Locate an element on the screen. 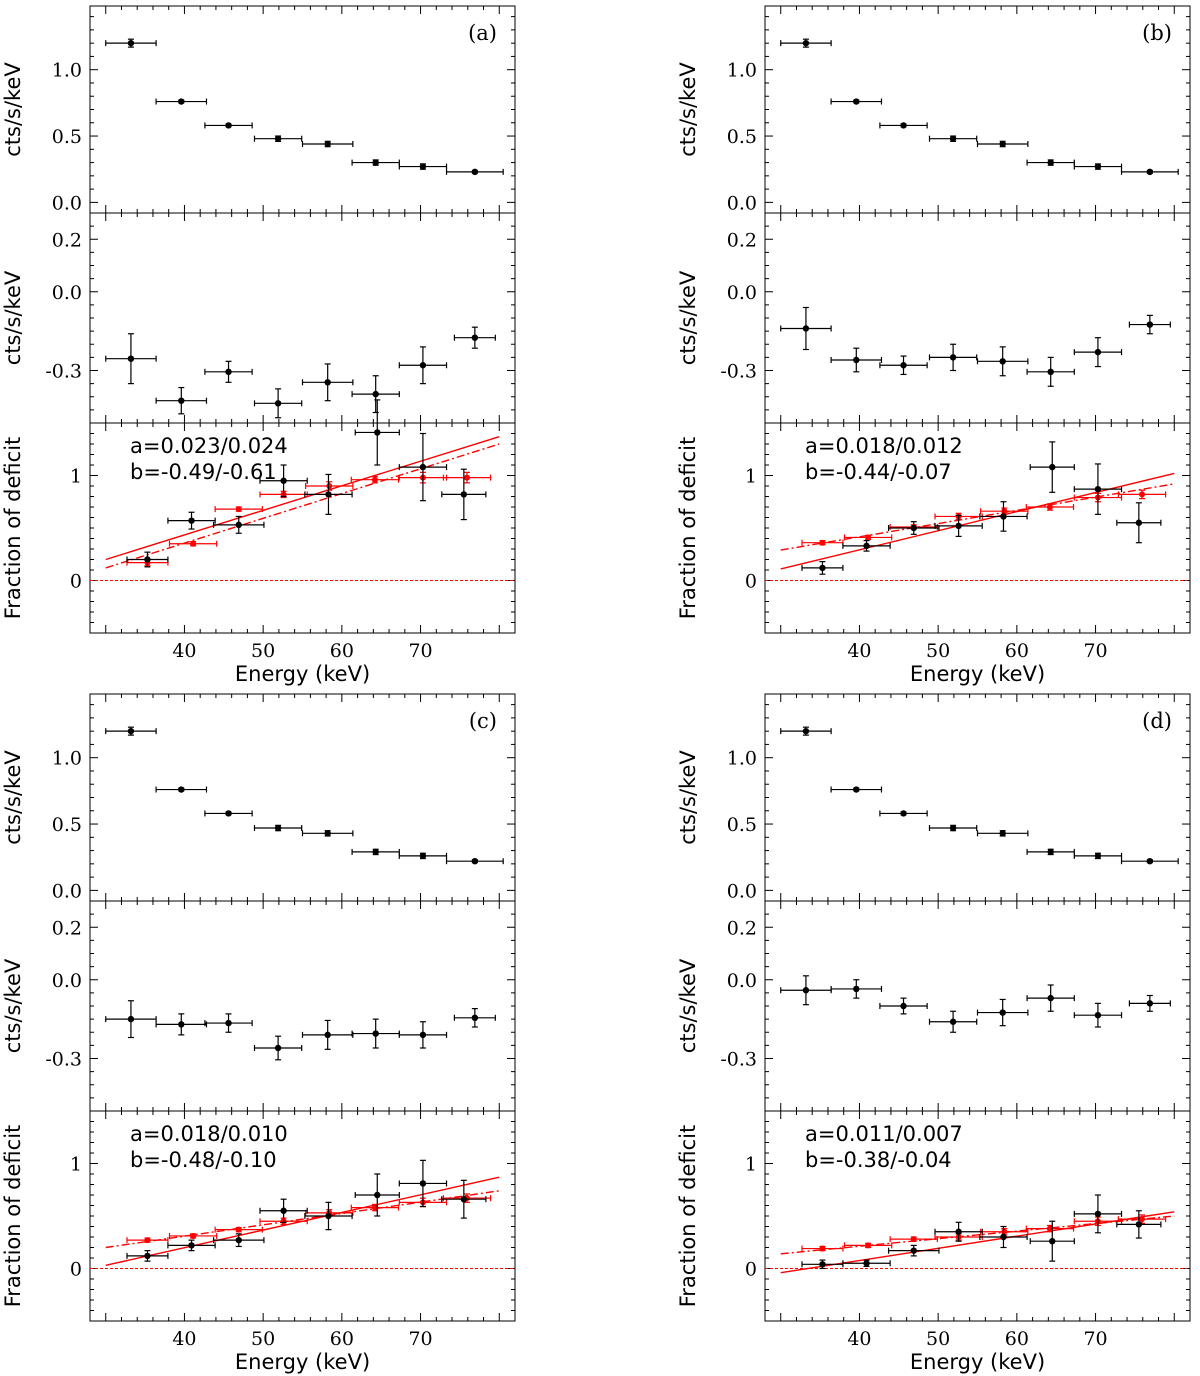 This screenshot has height=1376, width=1200. residual-frame is located at coordinates (977, 318).